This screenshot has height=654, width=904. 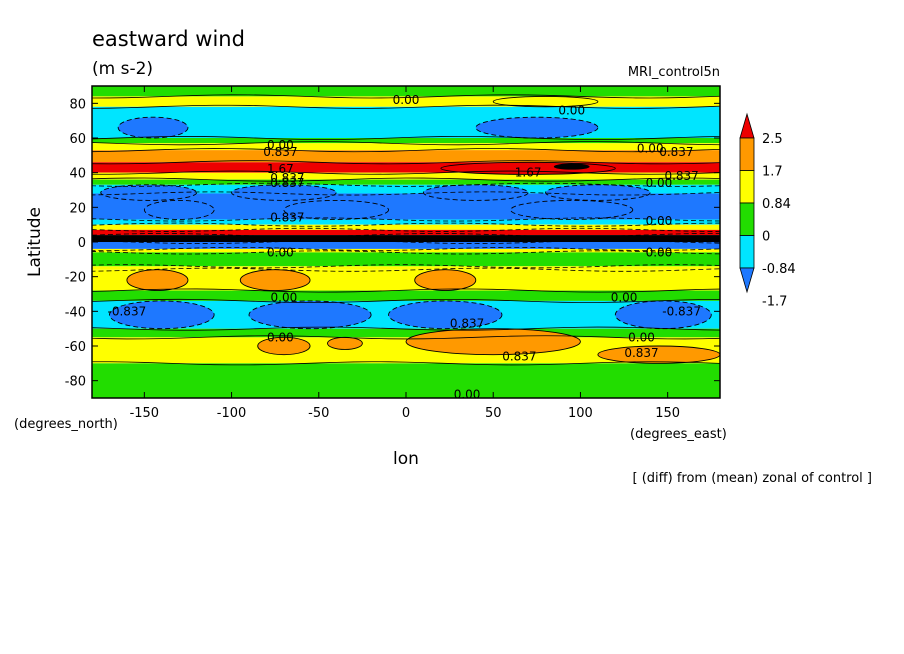 I want to click on x-tick-label: -150, so click(x=145, y=413).